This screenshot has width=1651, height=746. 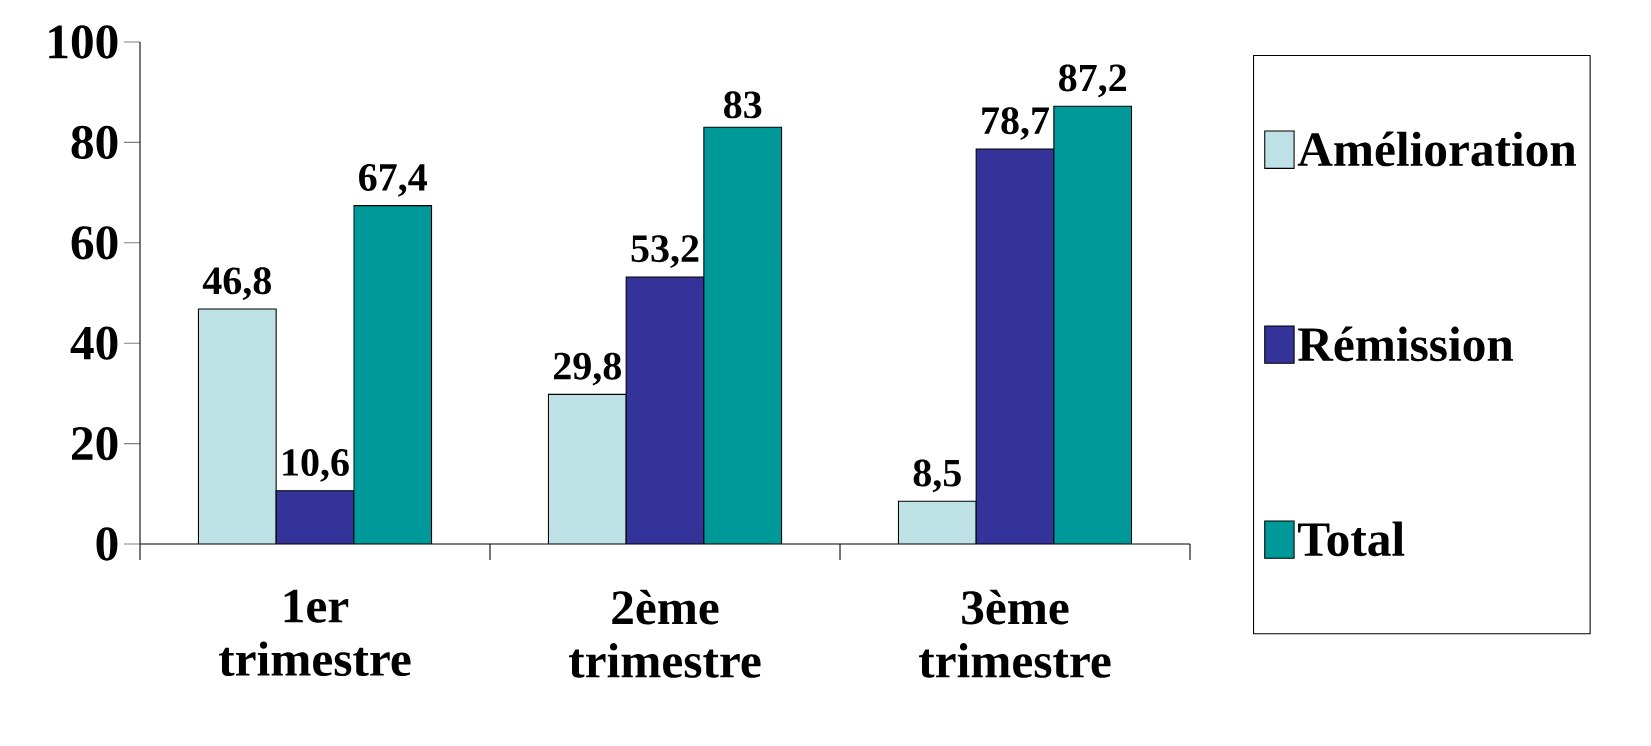 What do you see at coordinates (94, 142) in the screenshot?
I see `y-tick-label: 80` at bounding box center [94, 142].